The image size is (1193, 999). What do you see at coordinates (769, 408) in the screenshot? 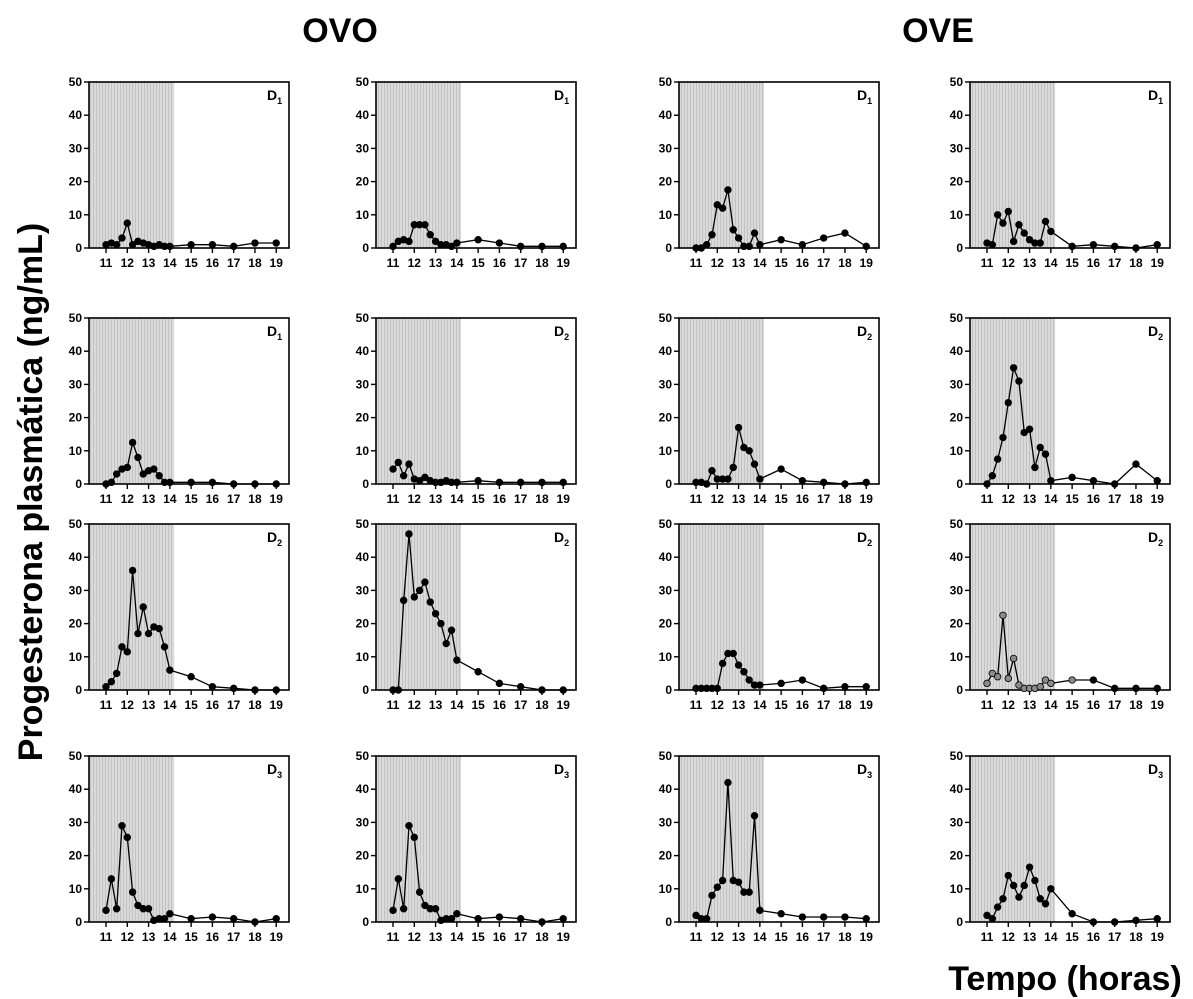
I see `chart-panel-7: 0 10 20 30 40 50 11 12 13 14 15 16 17 18 19 D2` at bounding box center [769, 408].